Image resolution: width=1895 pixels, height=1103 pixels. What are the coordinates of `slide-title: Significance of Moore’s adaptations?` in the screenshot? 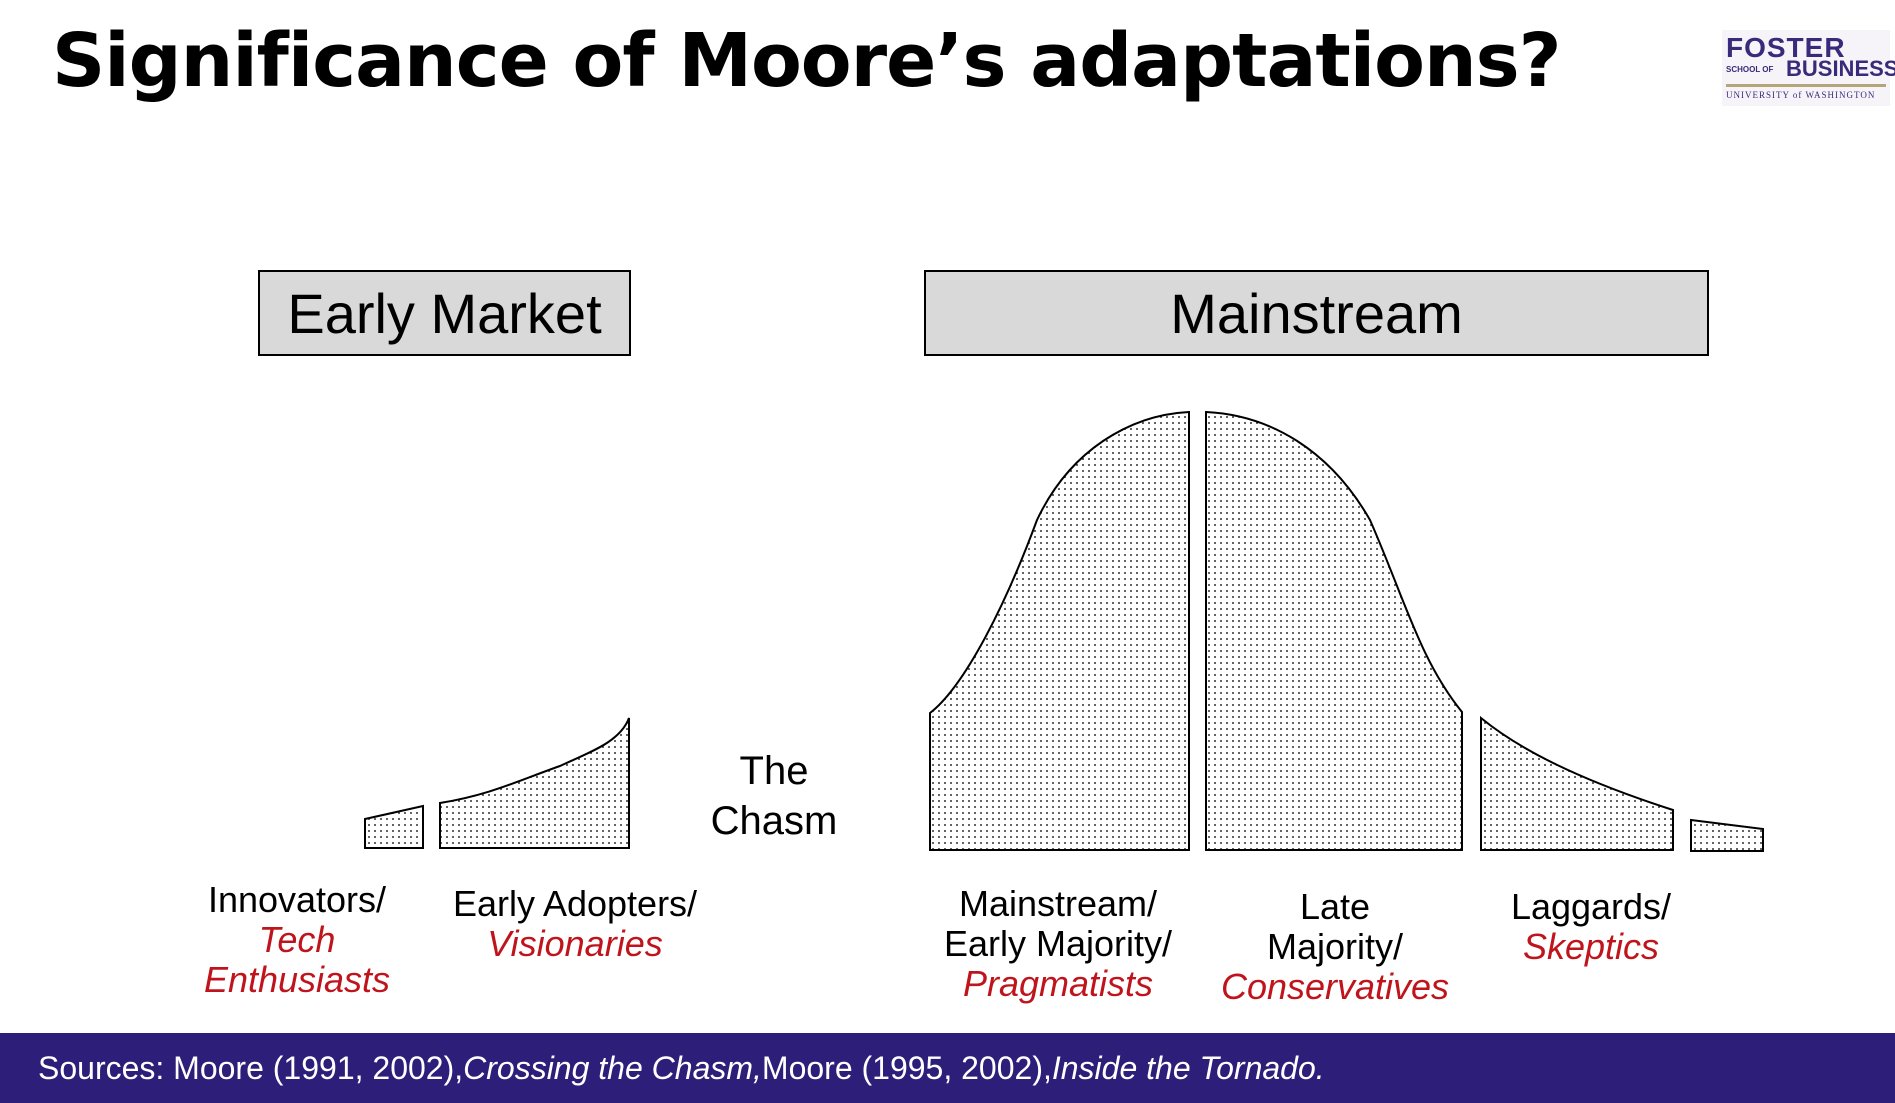 It's located at (807, 61).